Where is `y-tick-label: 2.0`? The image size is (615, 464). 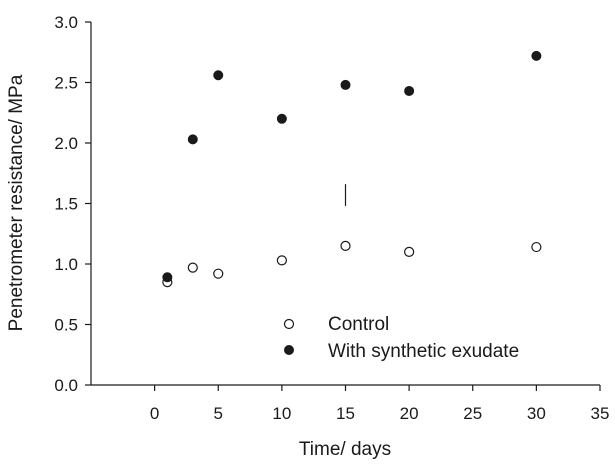
y-tick-label: 2.0 is located at coordinates (66, 143).